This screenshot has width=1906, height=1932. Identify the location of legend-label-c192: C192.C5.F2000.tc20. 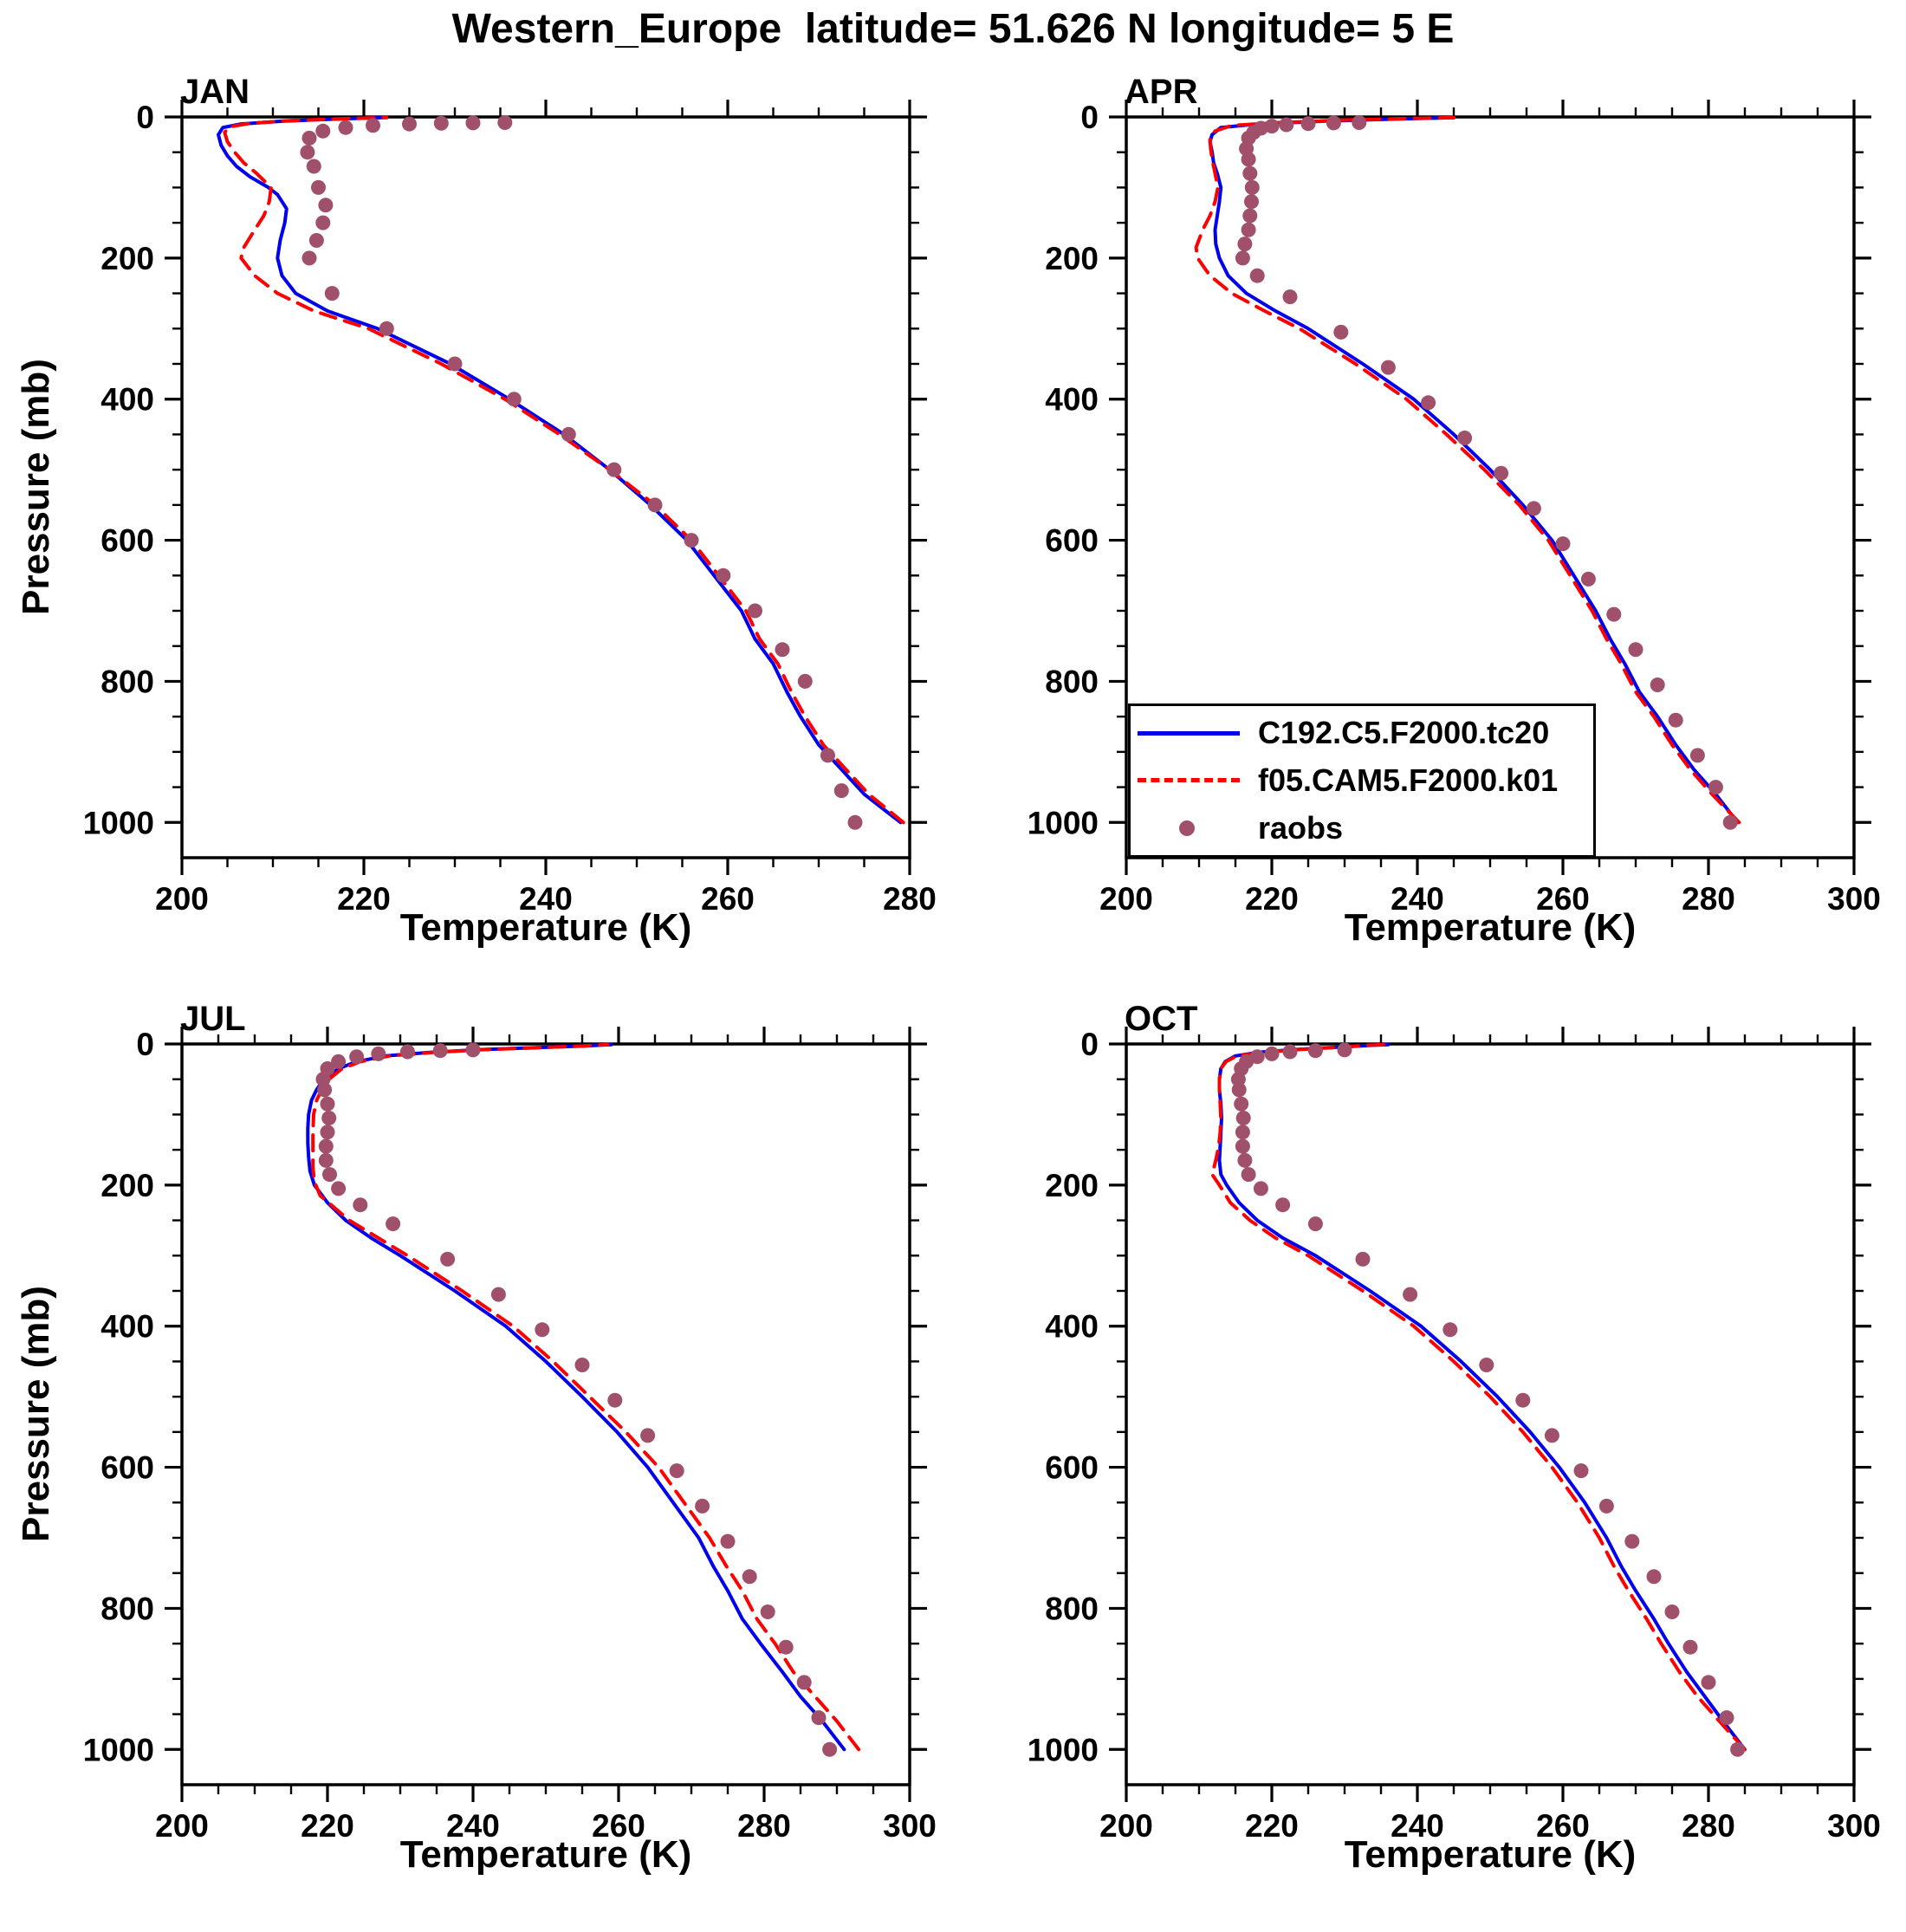
(1404, 733).